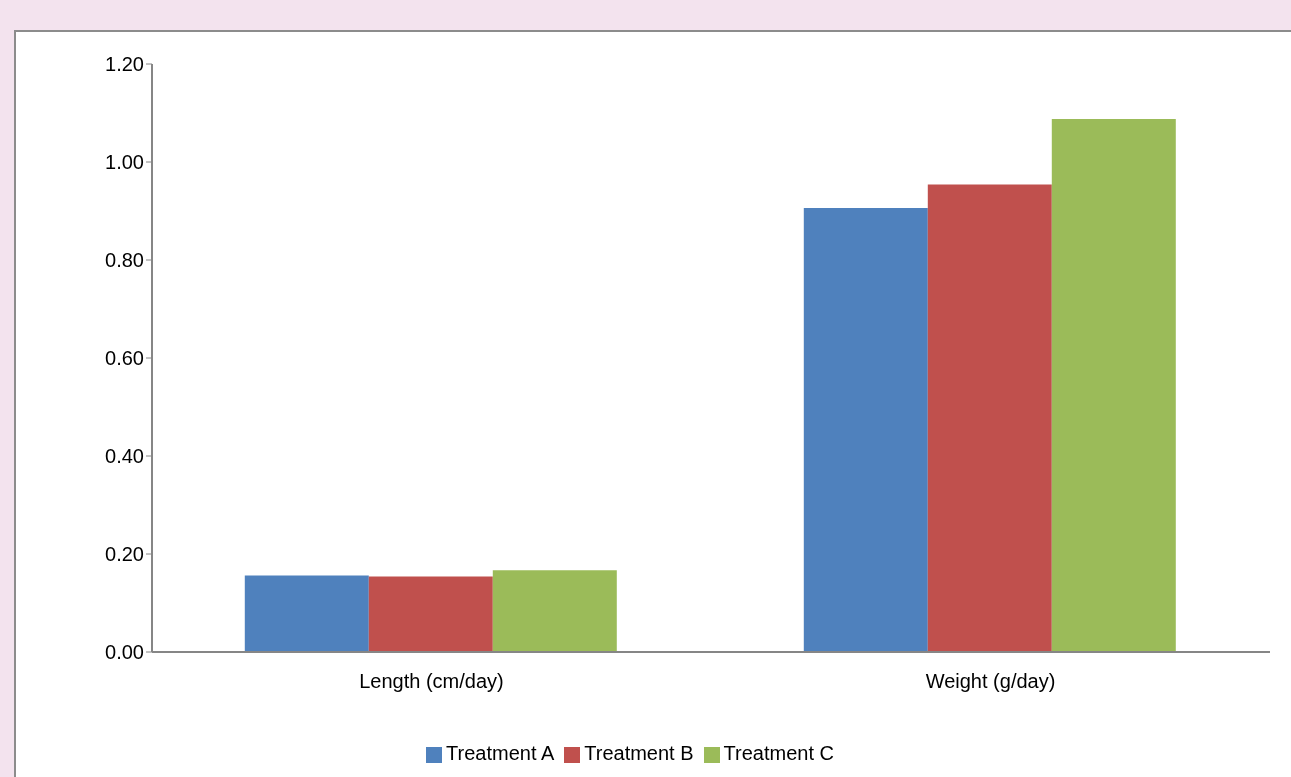 The width and height of the screenshot is (1291, 777). I want to click on x-tick-label: Length (cm/day), so click(431, 681).